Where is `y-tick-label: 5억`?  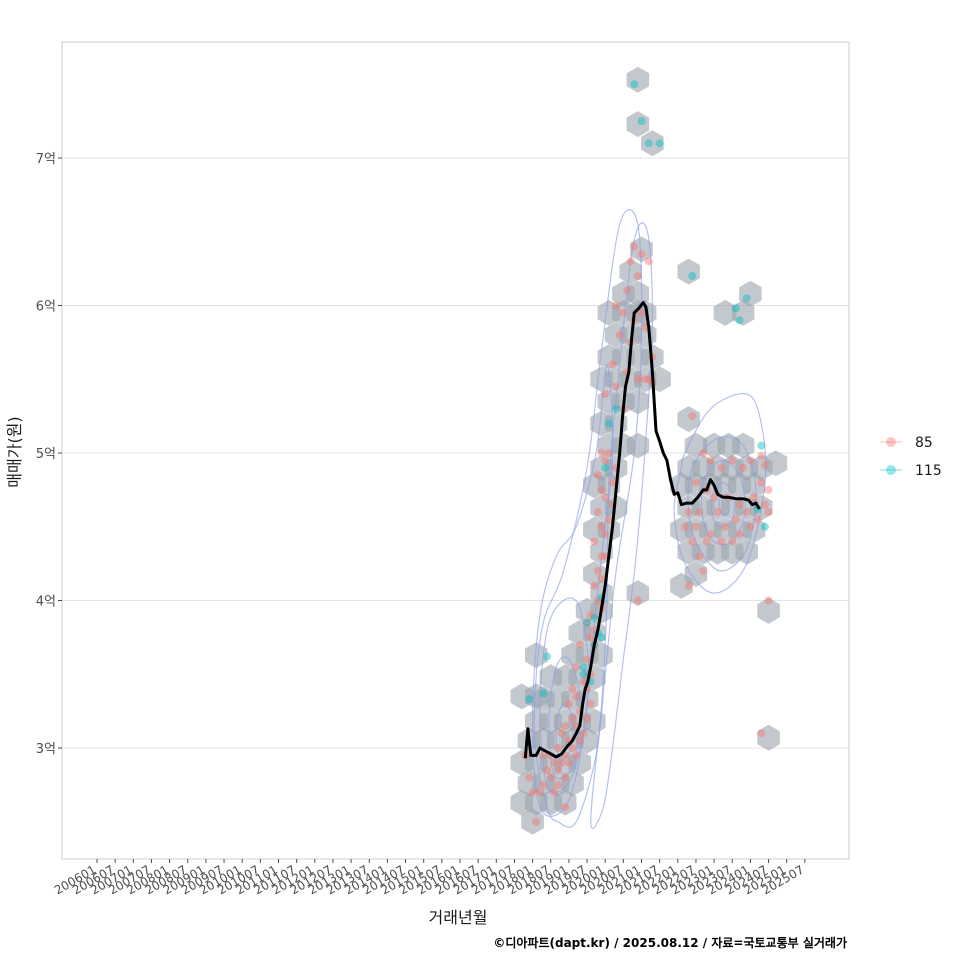 y-tick-label: 5억 is located at coordinates (46, 454).